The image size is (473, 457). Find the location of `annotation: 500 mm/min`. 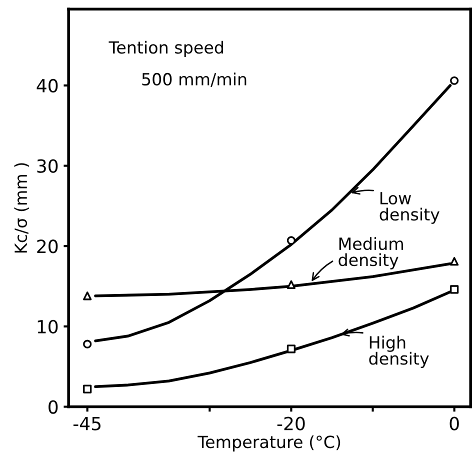

annotation: 500 mm/min is located at coordinates (194, 79).